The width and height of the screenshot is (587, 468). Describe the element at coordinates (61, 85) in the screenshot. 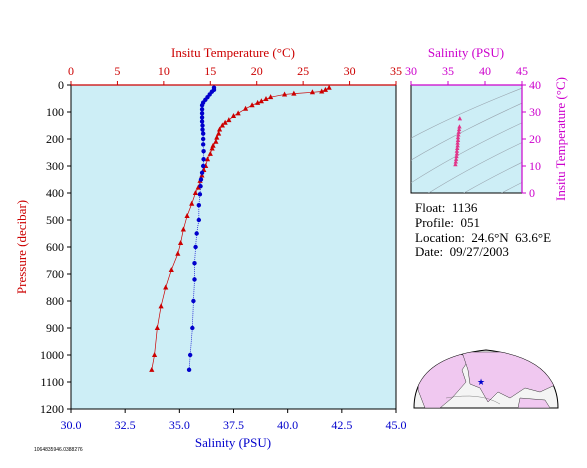

I see `y-tick-label: 0` at that location.